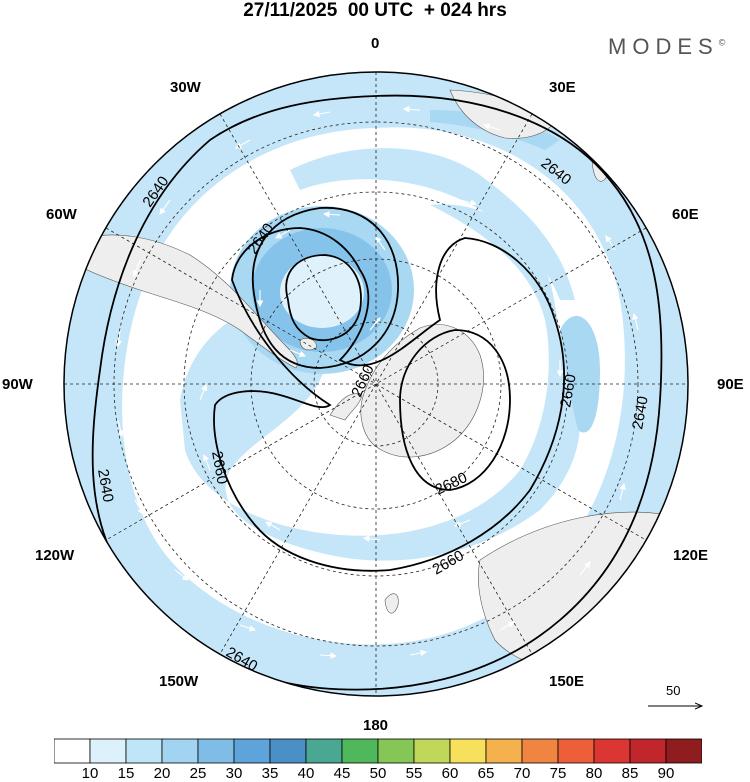 Image resolution: width=750 pixels, height=782 pixels. What do you see at coordinates (722, 42) in the screenshot?
I see `copyright-mark: ©` at bounding box center [722, 42].